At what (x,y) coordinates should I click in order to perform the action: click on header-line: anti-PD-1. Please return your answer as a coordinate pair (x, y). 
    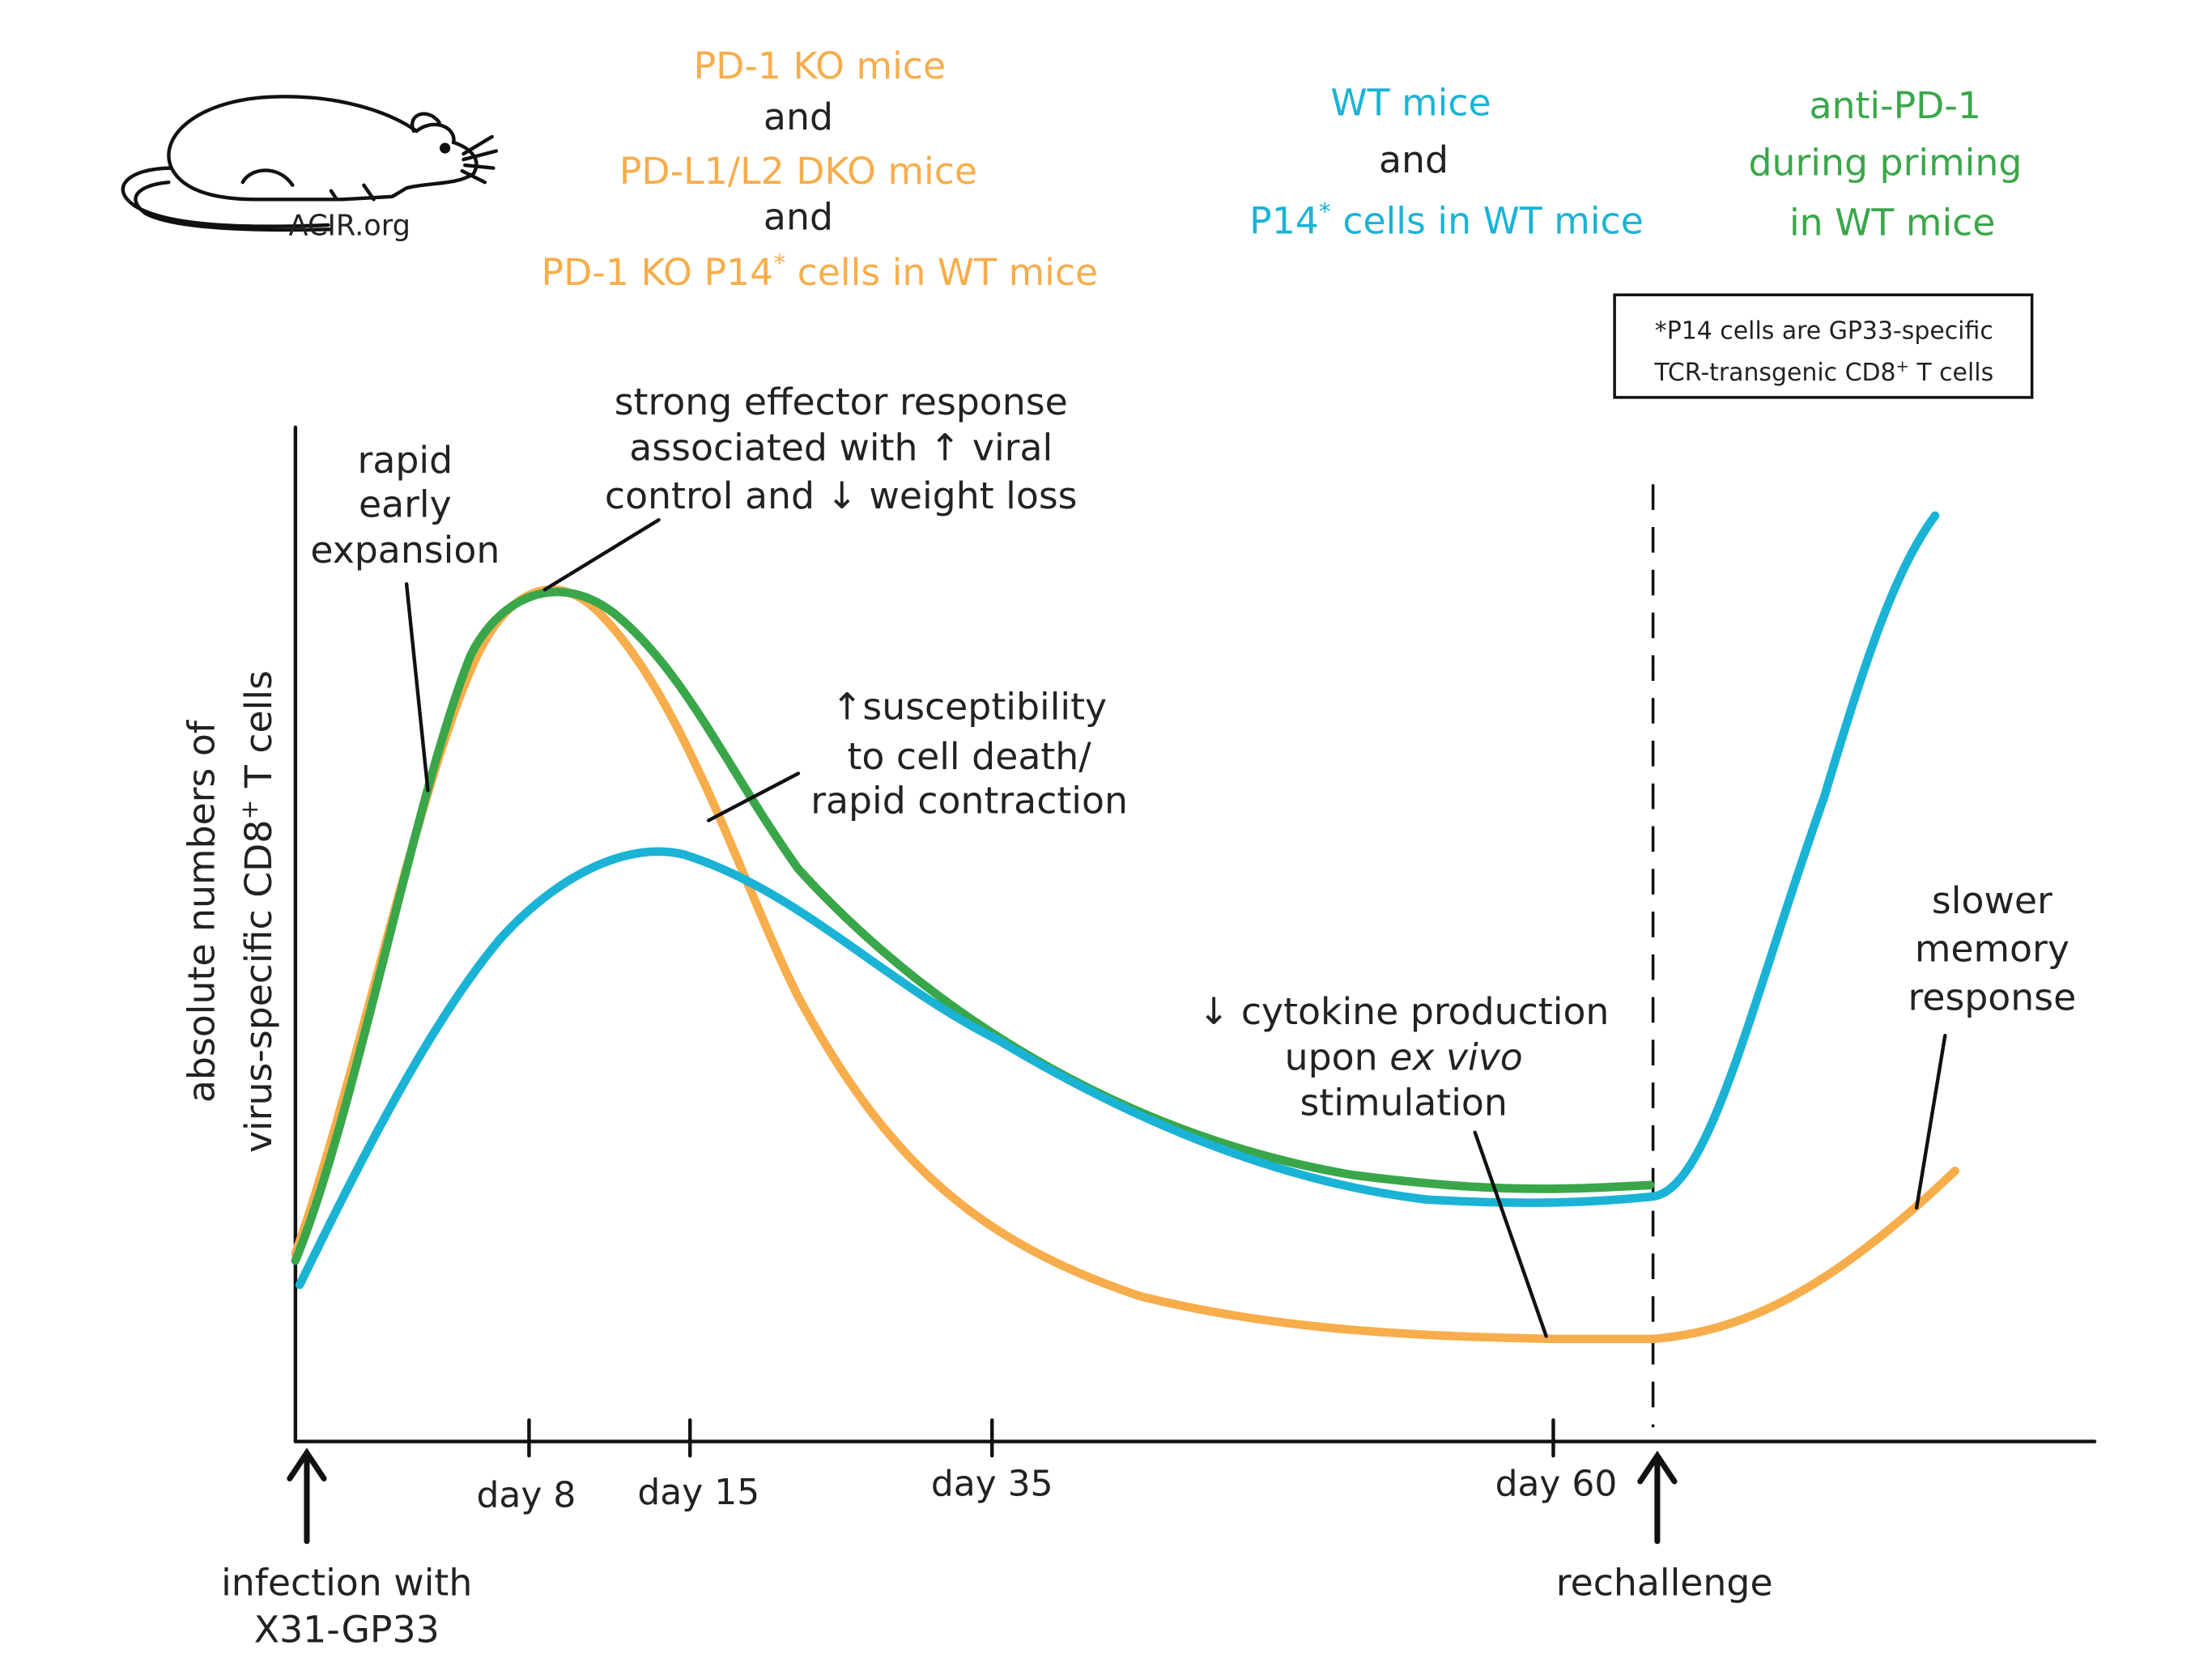
    Looking at the image, I should click on (1895, 105).